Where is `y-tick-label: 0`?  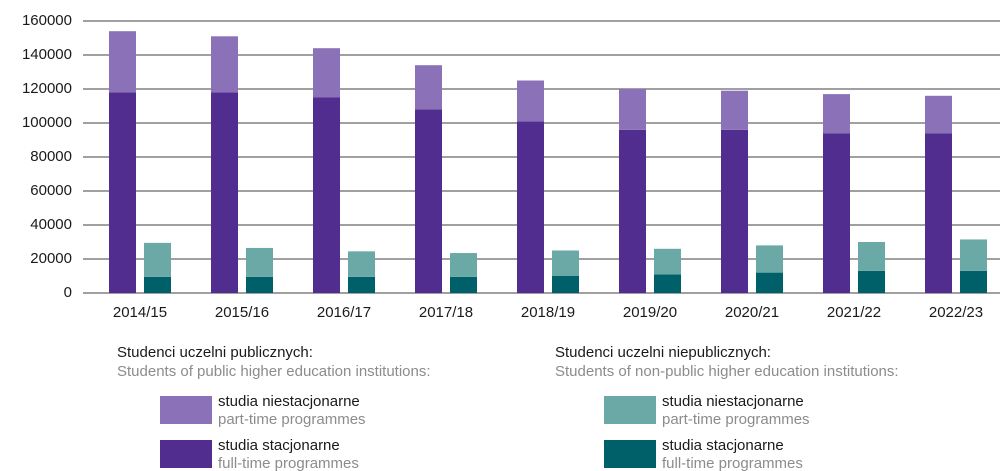 y-tick-label: 0 is located at coordinates (68, 292).